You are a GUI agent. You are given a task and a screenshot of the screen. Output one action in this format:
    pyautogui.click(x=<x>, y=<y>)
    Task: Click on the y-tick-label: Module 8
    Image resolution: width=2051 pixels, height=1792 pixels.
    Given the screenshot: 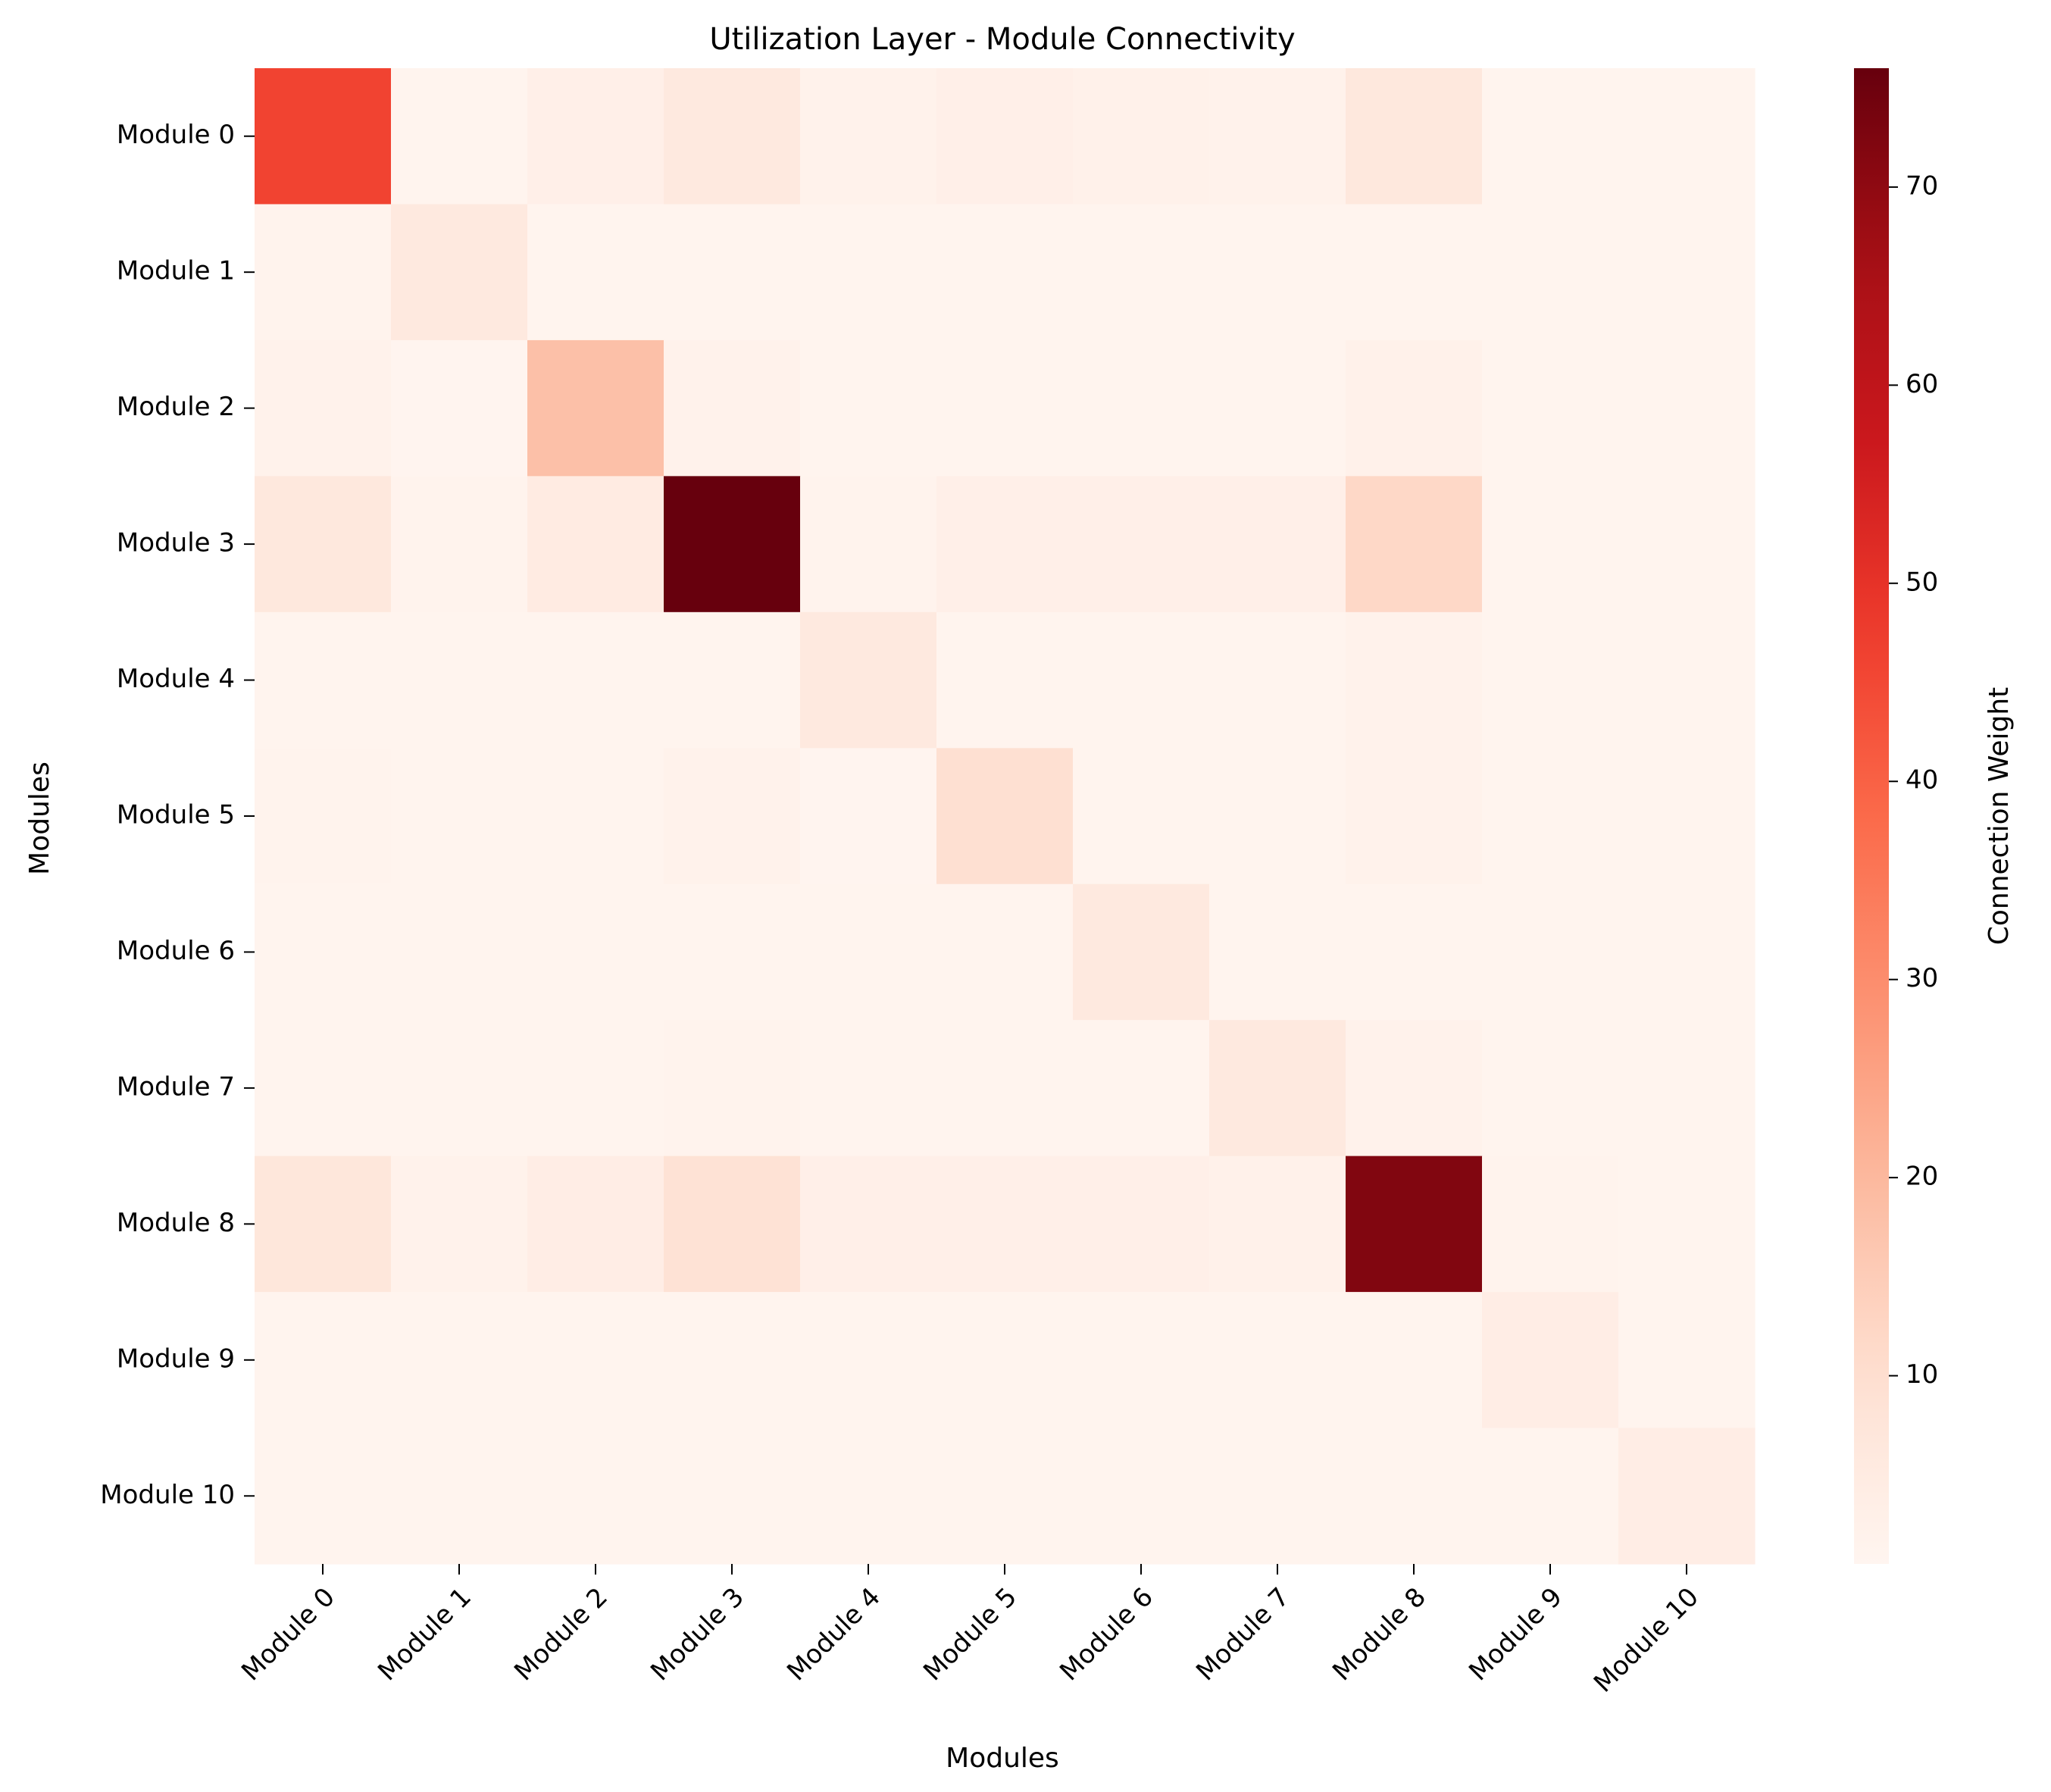 What is the action you would take?
    pyautogui.click(x=176, y=1223)
    